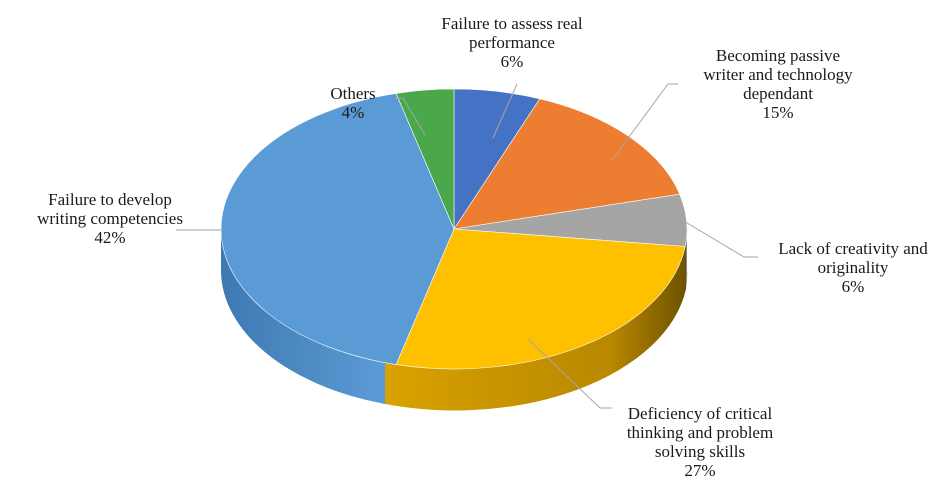 Image resolution: width=939 pixels, height=482 pixels. What do you see at coordinates (352, 93) in the screenshot?
I see `data-label-text: Others` at bounding box center [352, 93].